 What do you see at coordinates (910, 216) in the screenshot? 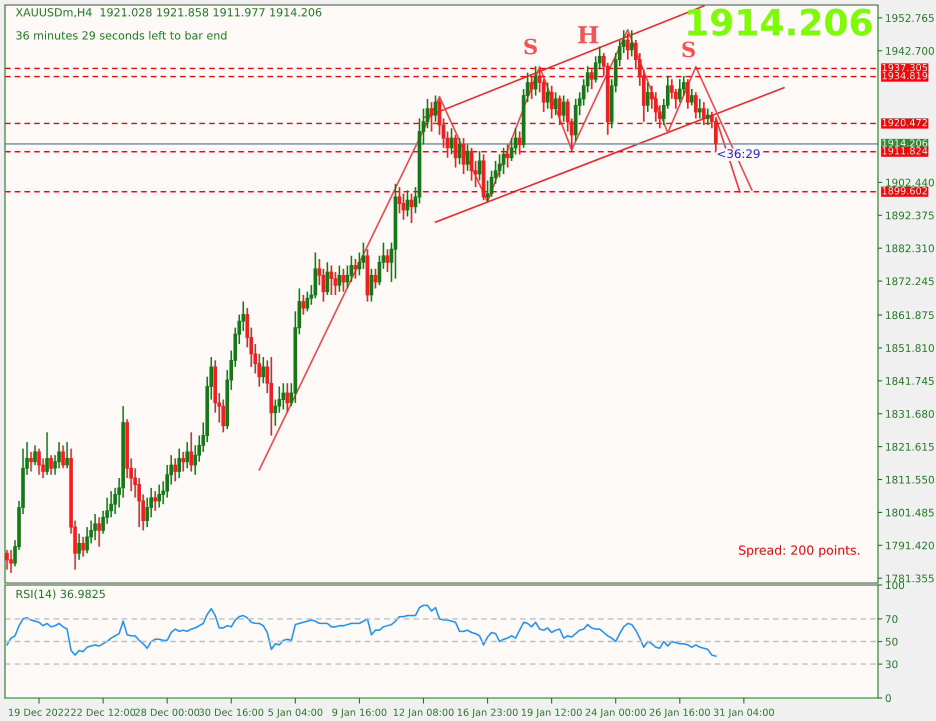
I see `y-tick-label: 1892.375` at bounding box center [910, 216].